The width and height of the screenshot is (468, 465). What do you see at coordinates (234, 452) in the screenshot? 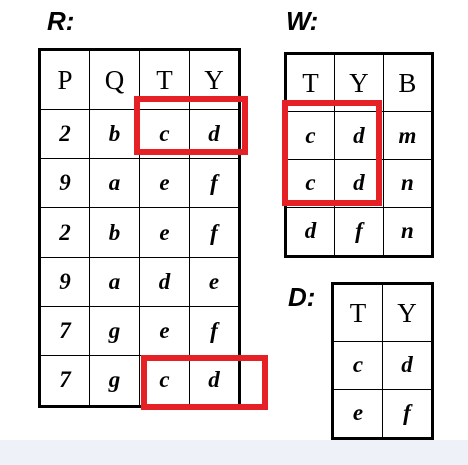
I see `background-band` at bounding box center [234, 452].